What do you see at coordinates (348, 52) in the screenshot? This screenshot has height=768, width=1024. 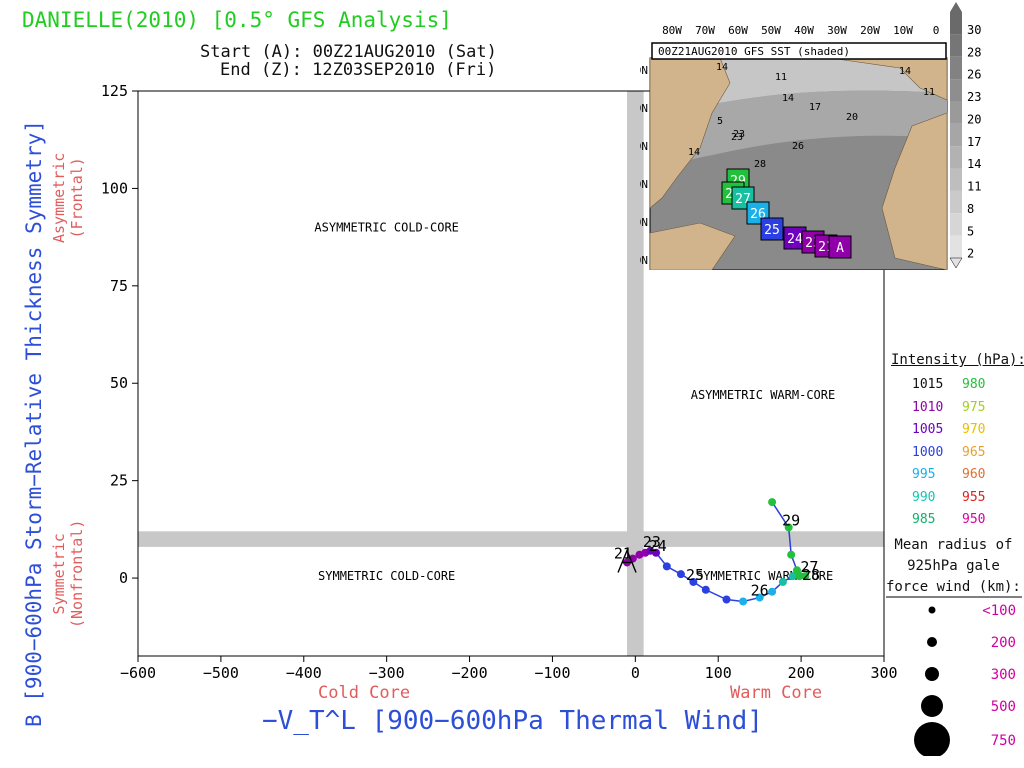 I see `start-time: Start (A): 00Z21AUG2010 (Sat)` at bounding box center [348, 52].